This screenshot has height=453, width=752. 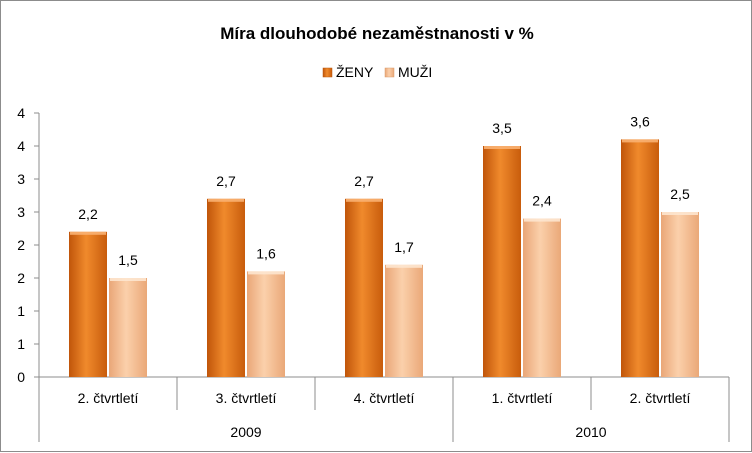 What do you see at coordinates (88, 214) in the screenshot?
I see `data-label: 2,2` at bounding box center [88, 214].